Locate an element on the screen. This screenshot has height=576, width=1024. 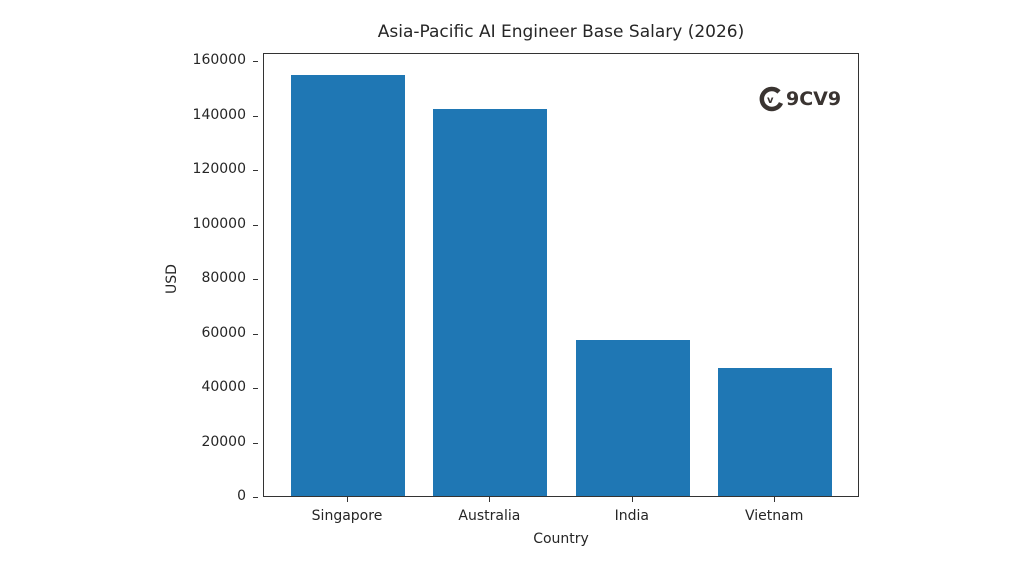
x-tick-label: Vietnam is located at coordinates (774, 516).